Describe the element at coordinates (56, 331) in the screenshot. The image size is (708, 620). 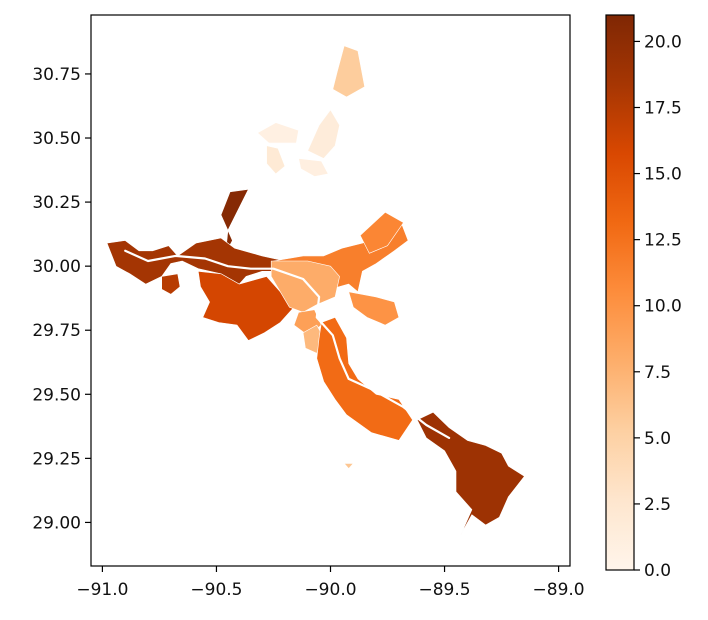
I see `y-tick-label: 29.75` at that location.